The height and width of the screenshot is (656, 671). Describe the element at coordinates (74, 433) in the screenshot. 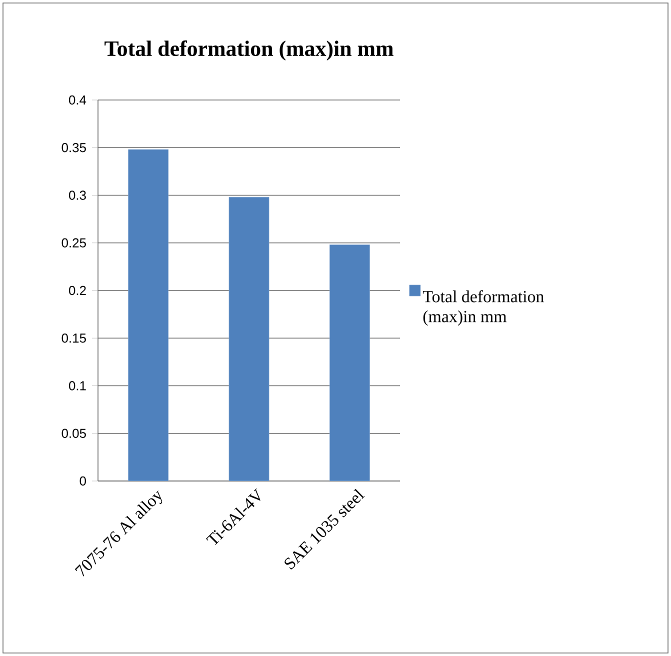

I see `y-tick-label: 0.05` at that location.